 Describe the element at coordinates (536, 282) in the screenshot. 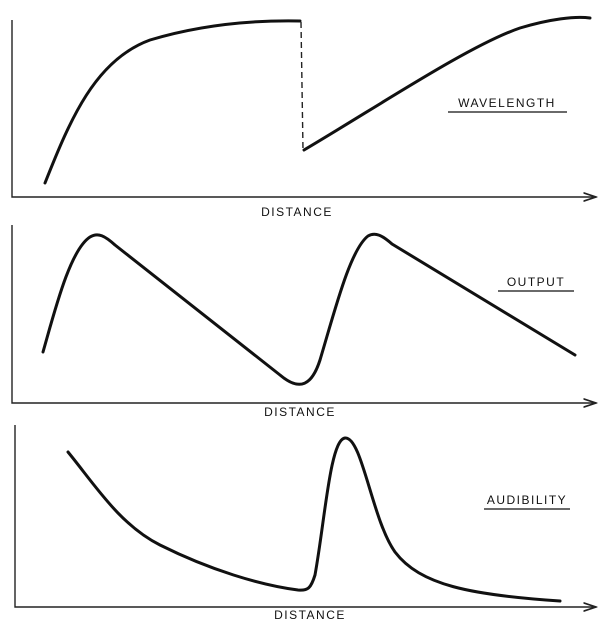

I see `curve-label: OUTPUT` at that location.